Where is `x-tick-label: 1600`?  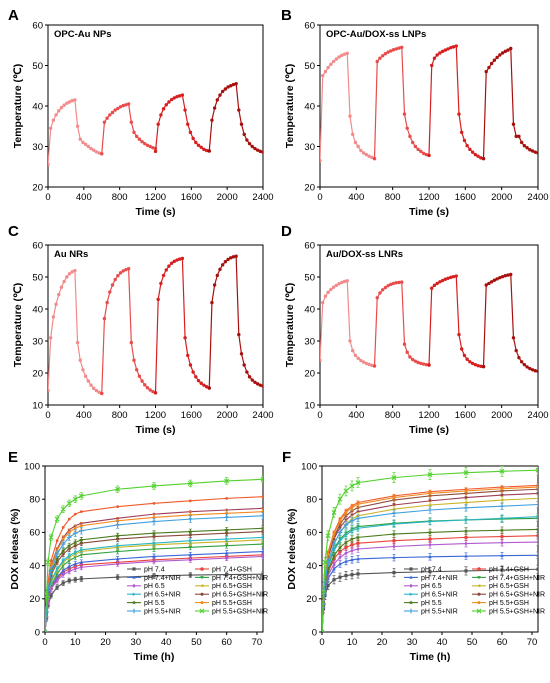
x-tick-label: 1600 is located at coordinates (191, 197).